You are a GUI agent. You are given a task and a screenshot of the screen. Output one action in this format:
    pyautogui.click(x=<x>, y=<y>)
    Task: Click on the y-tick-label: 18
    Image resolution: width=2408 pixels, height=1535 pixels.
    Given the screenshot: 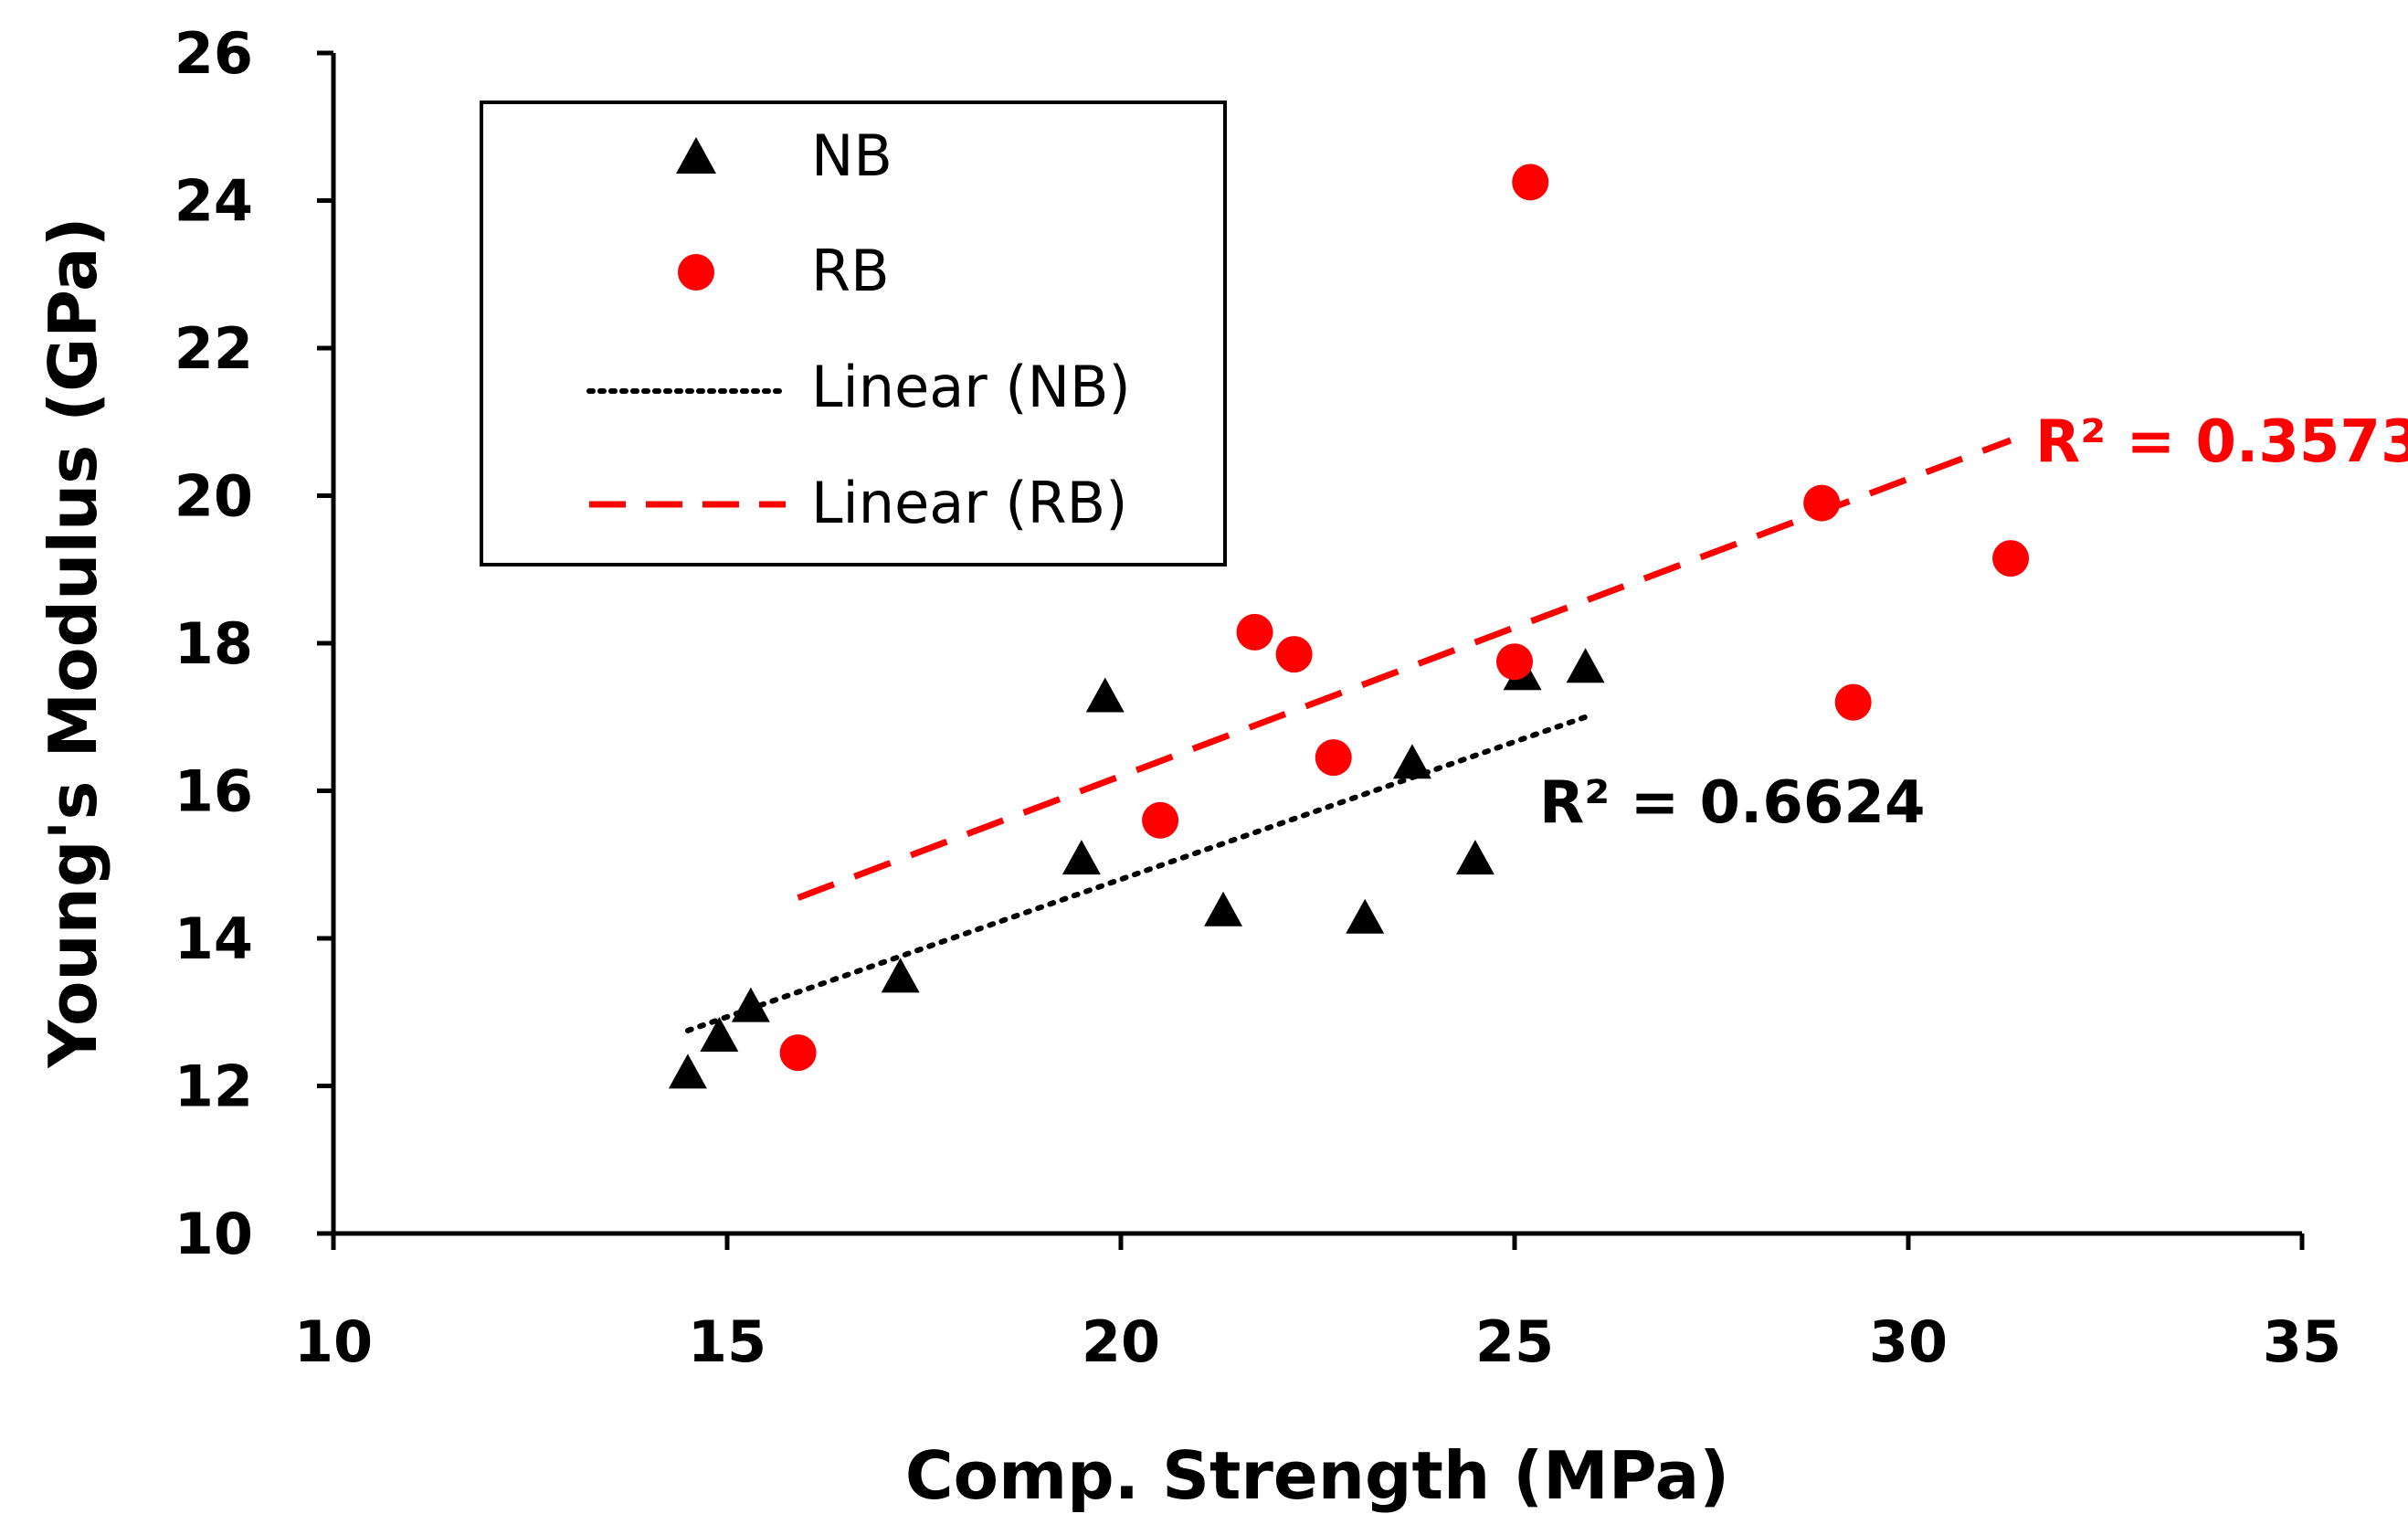 What is the action you would take?
    pyautogui.click(x=213, y=643)
    